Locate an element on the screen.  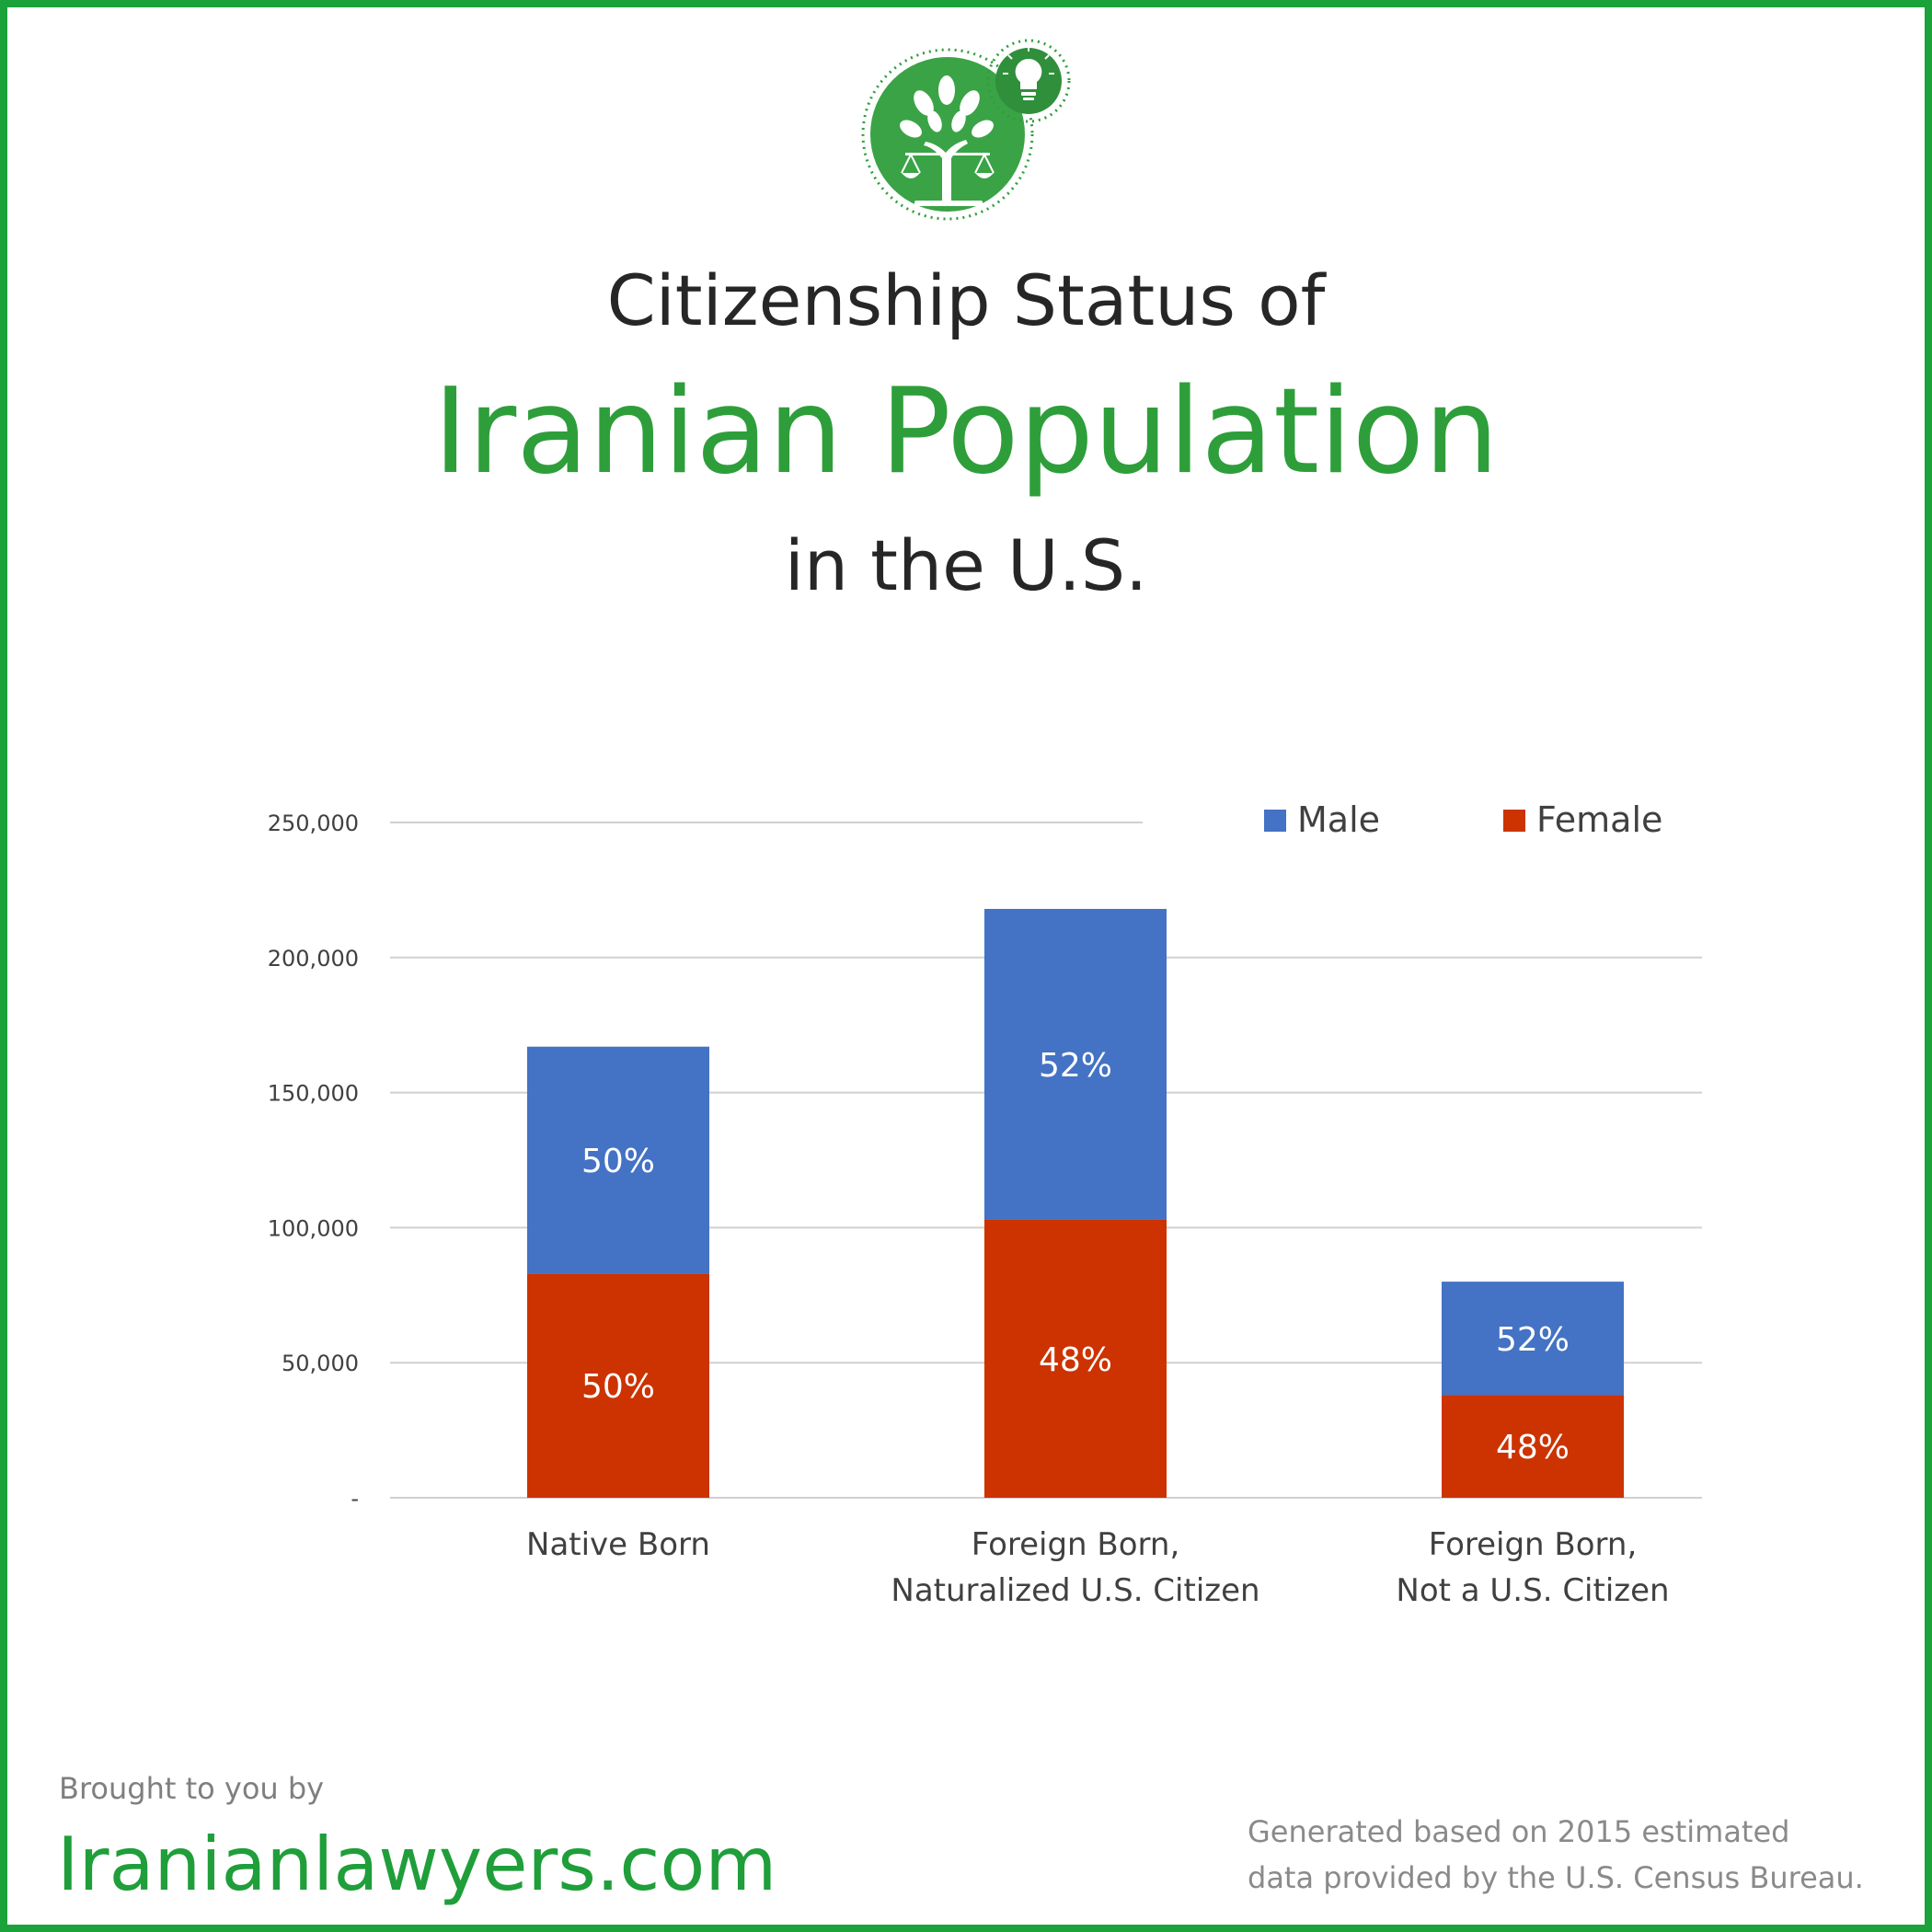
y-tick-label: 100,000 is located at coordinates (313, 1228).